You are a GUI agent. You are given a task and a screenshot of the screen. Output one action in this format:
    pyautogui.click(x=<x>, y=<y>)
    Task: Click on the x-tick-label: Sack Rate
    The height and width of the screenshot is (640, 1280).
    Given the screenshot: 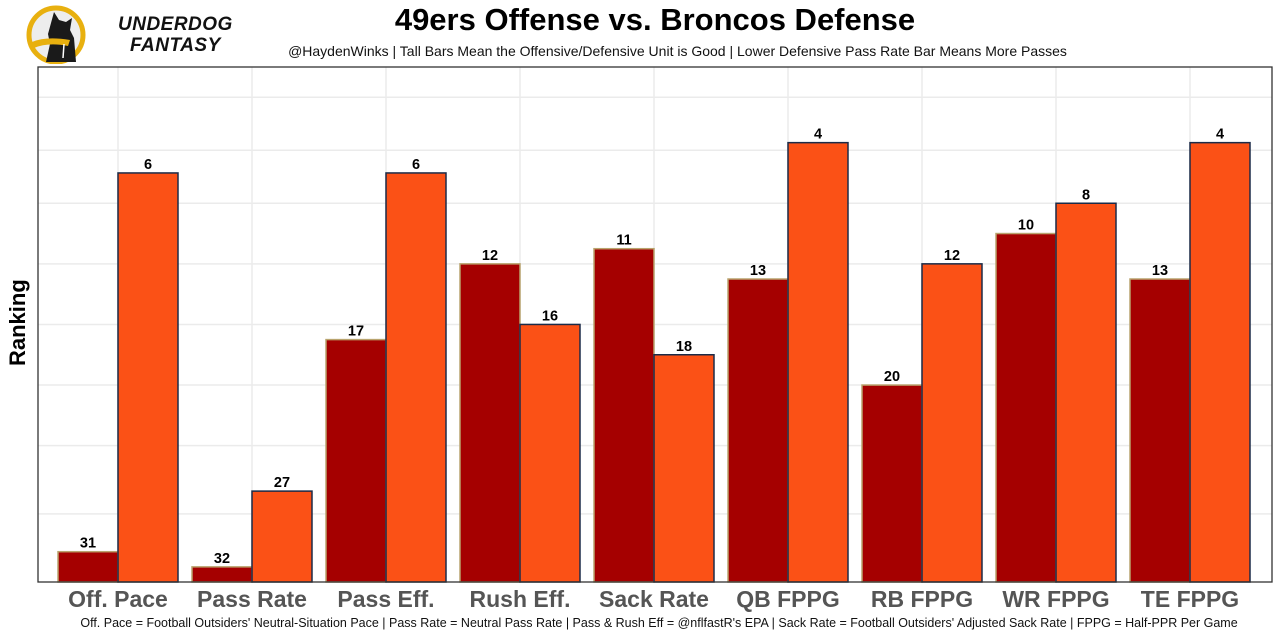 What is the action you would take?
    pyautogui.click(x=654, y=599)
    